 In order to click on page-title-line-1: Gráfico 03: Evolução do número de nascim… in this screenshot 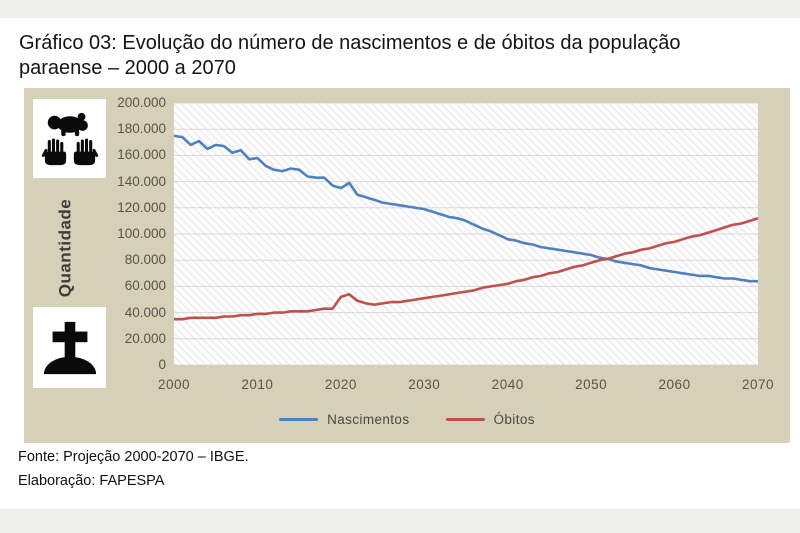, I will do `click(350, 43)`.